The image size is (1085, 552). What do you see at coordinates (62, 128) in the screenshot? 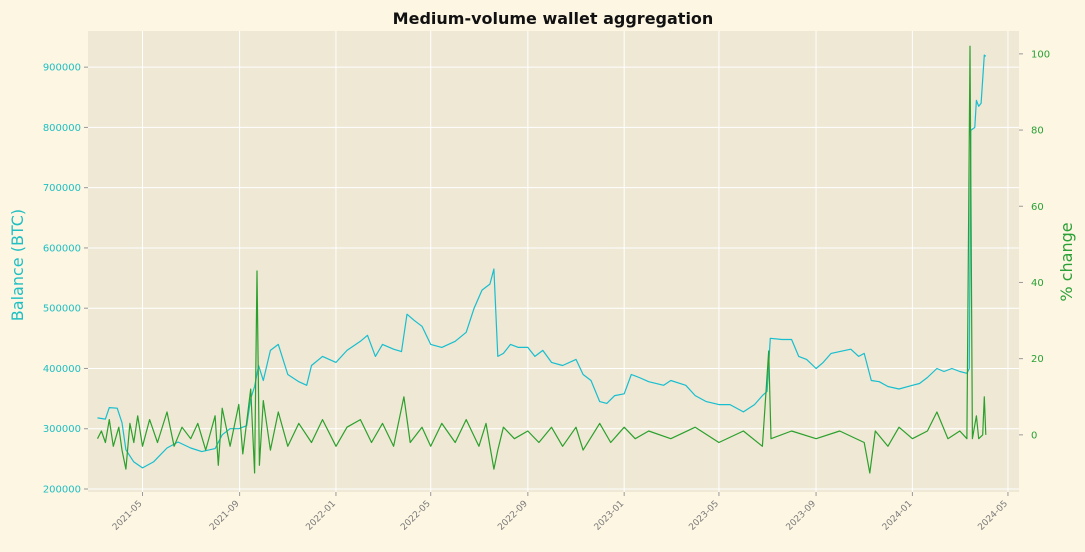
I see `y-left-tick-label: 800000` at bounding box center [62, 128].